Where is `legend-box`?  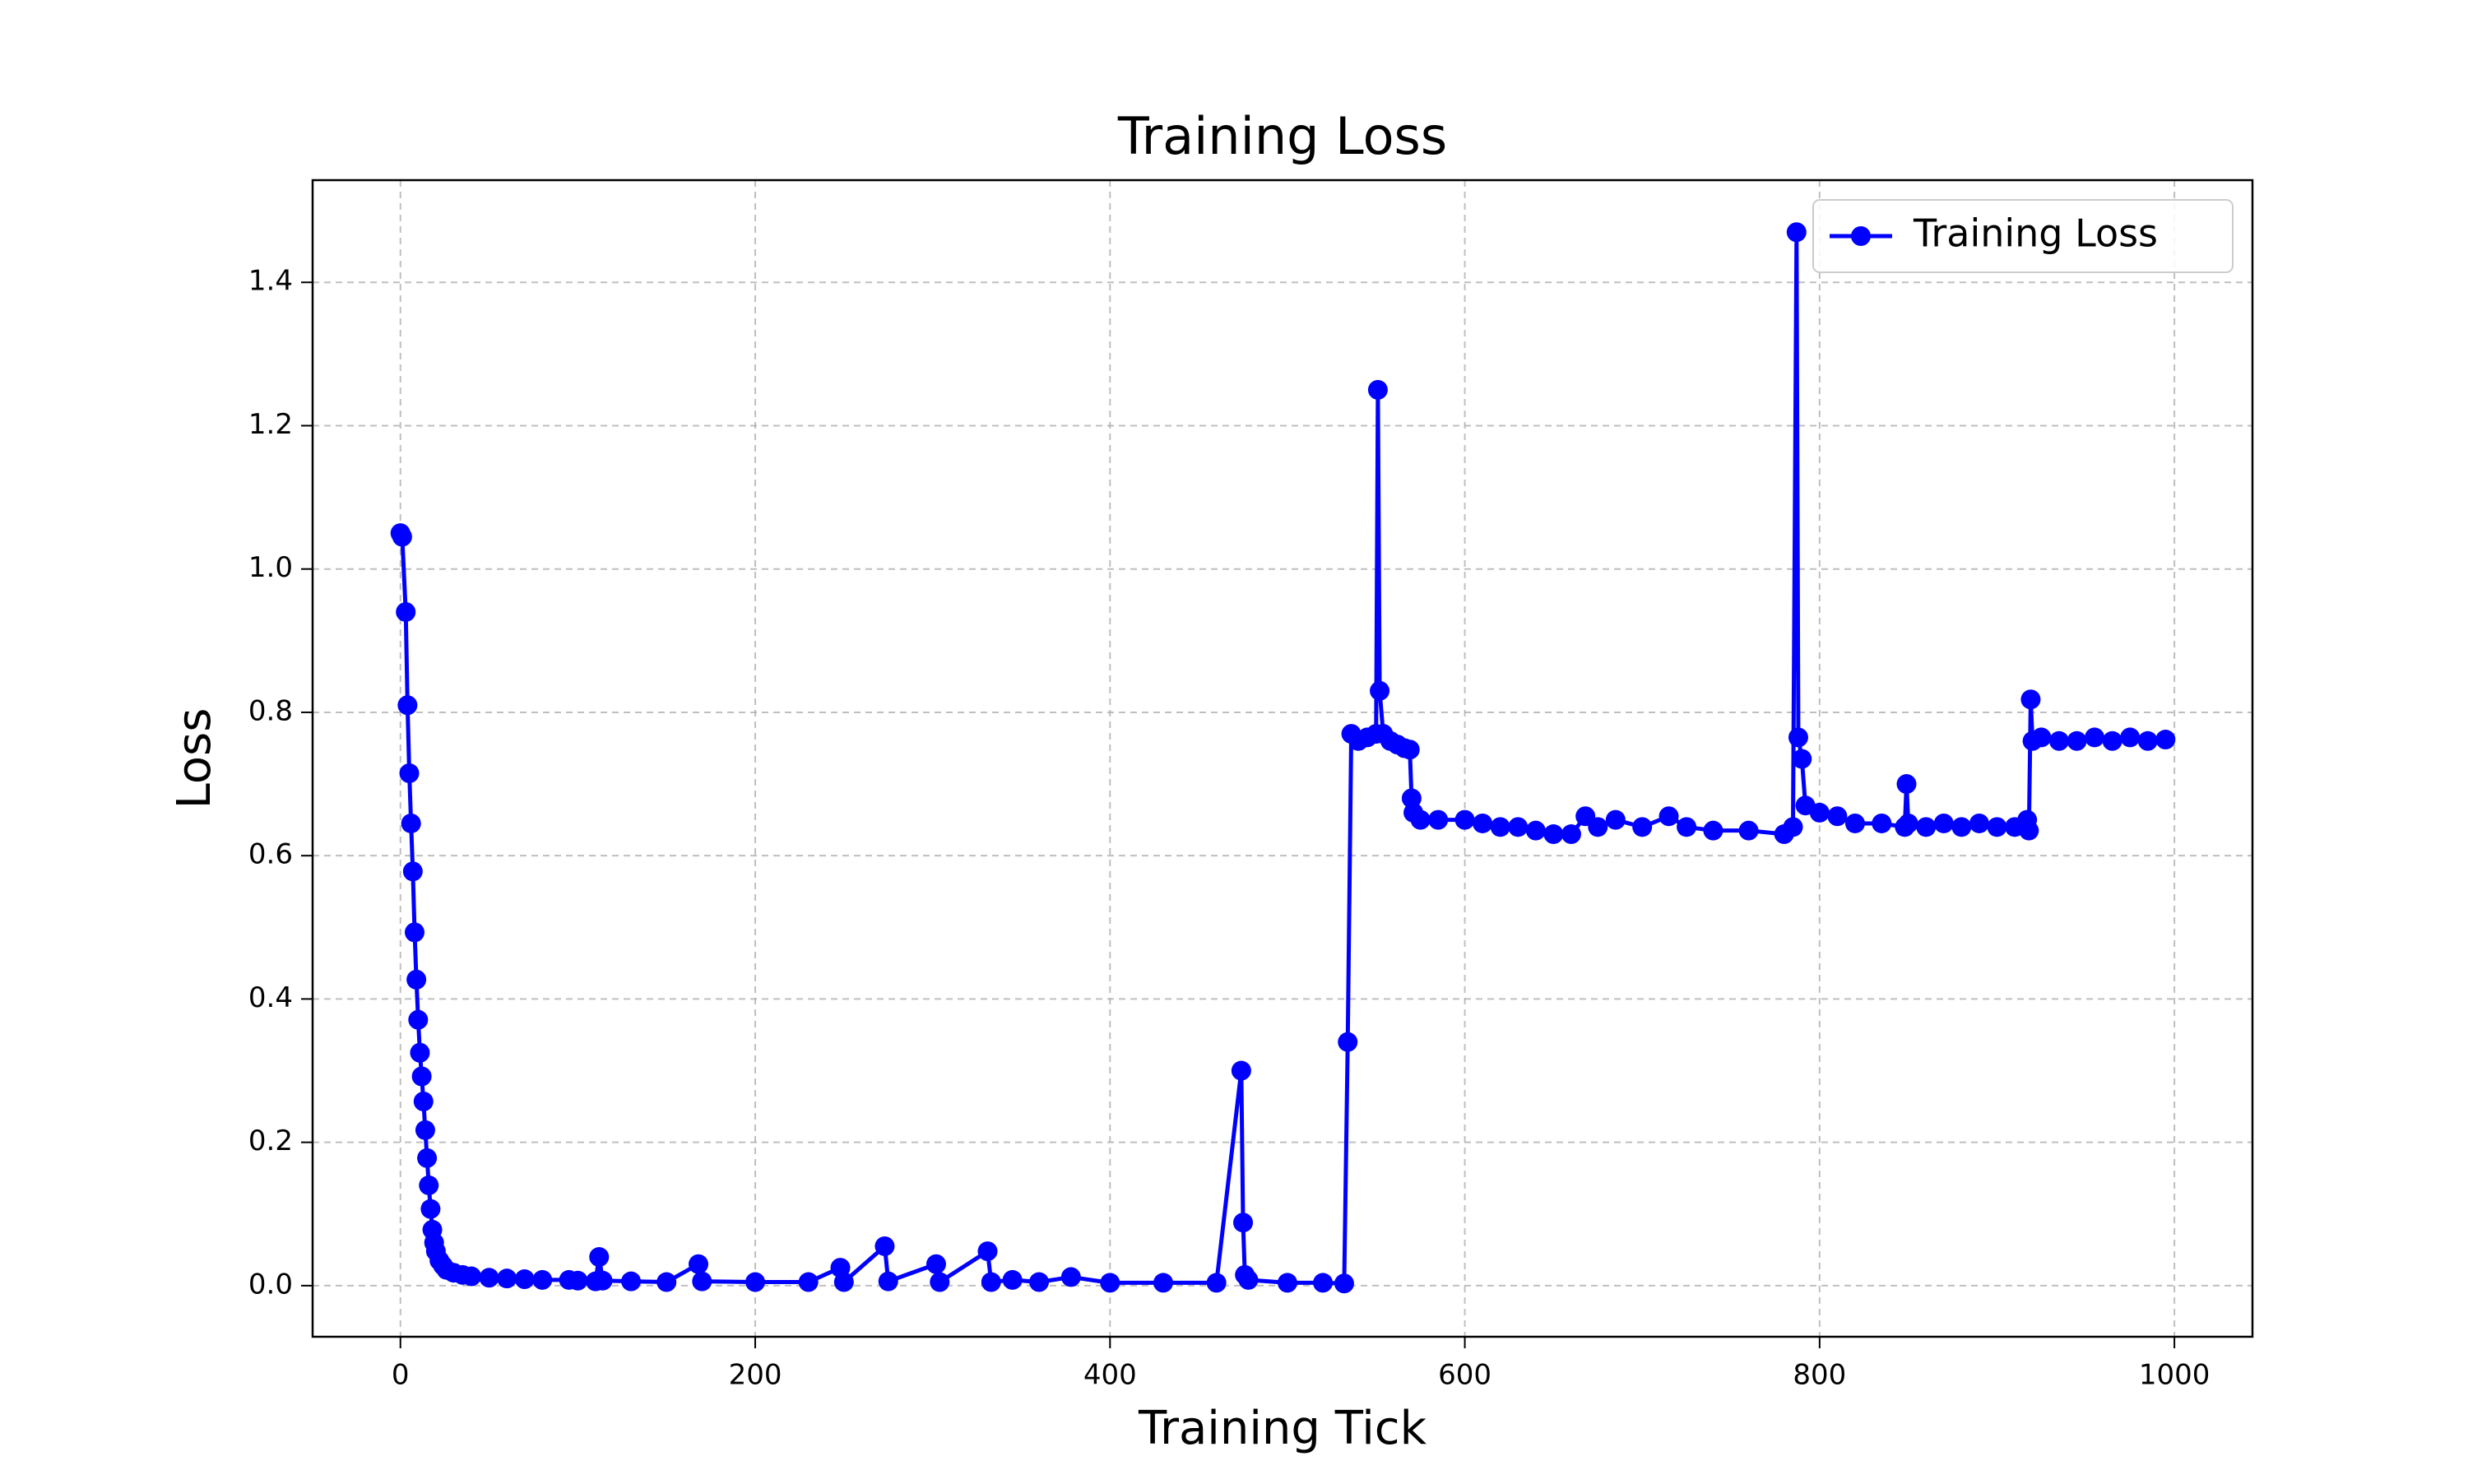
legend-box is located at coordinates (2023, 236).